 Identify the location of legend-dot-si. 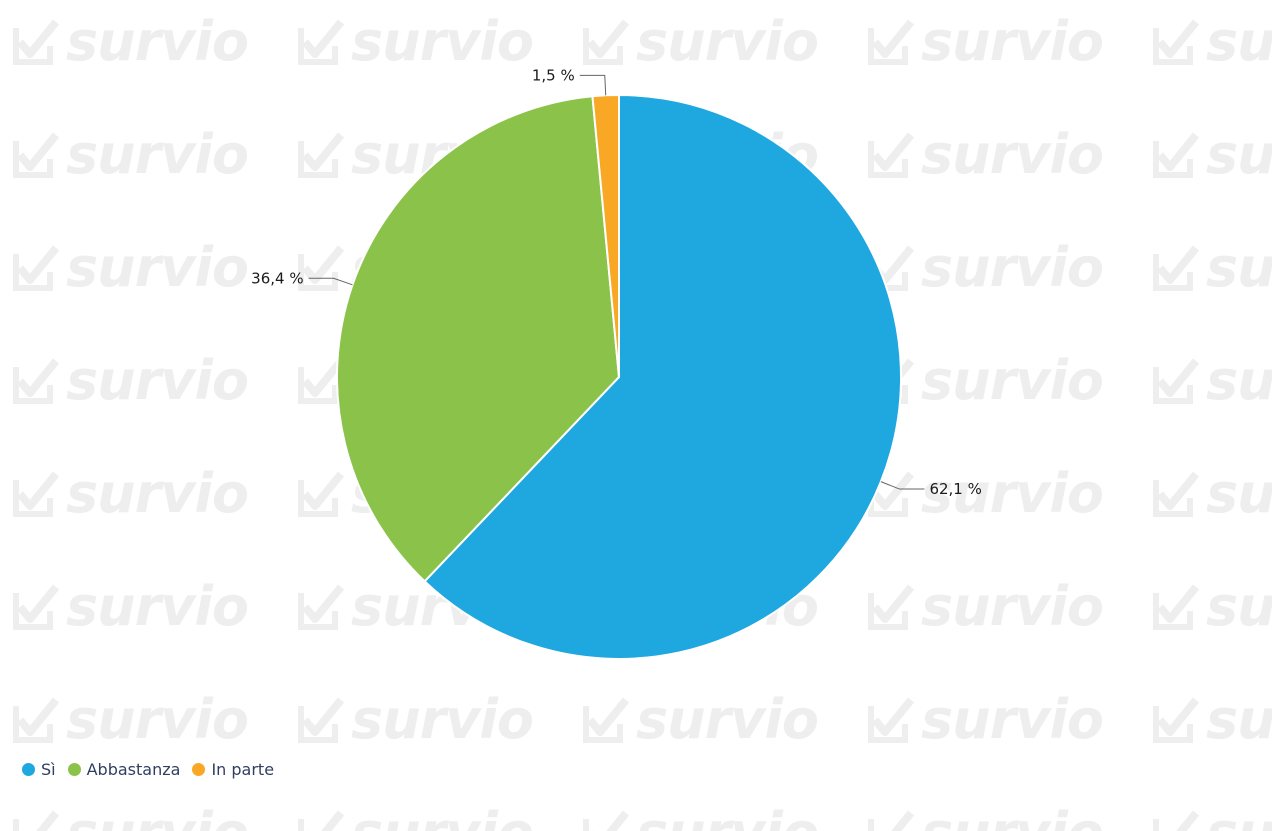
(28, 769).